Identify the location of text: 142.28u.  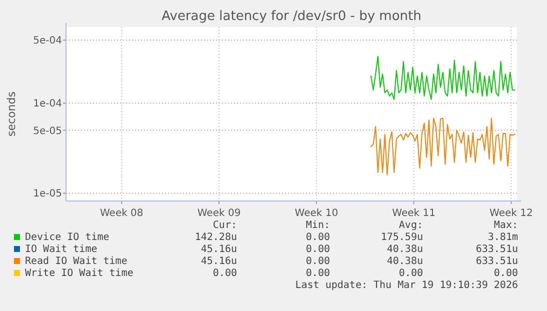
(215, 237).